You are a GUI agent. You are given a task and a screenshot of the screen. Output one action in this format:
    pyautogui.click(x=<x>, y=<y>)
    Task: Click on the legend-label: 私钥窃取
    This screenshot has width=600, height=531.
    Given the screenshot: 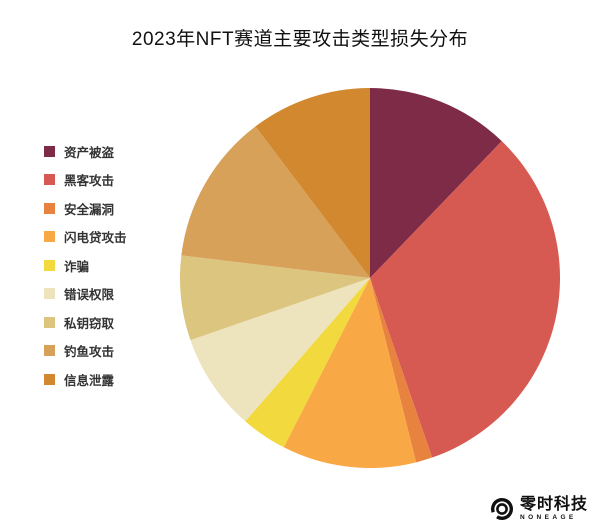 What is the action you would take?
    pyautogui.click(x=89, y=323)
    